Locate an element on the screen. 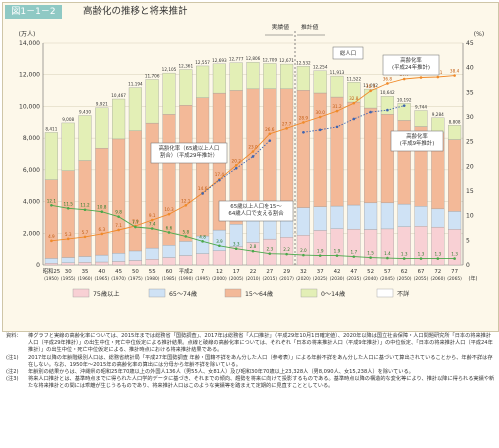 Image resolution: width=499 pixels, height=448 pixels. support-ratio-label: 5.8 is located at coordinates (185, 231).